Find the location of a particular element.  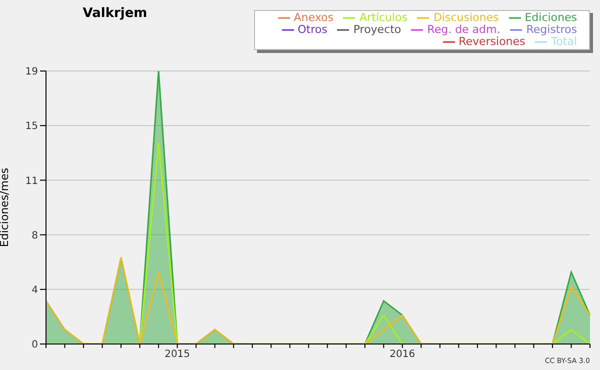

x-tick-label: 2015 is located at coordinates (177, 354).